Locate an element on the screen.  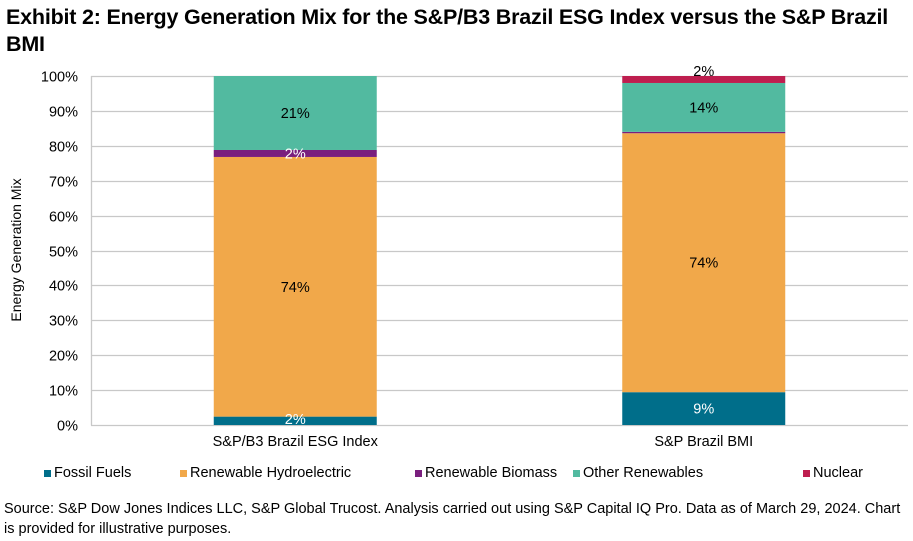
data-label: 14% is located at coordinates (703, 108).